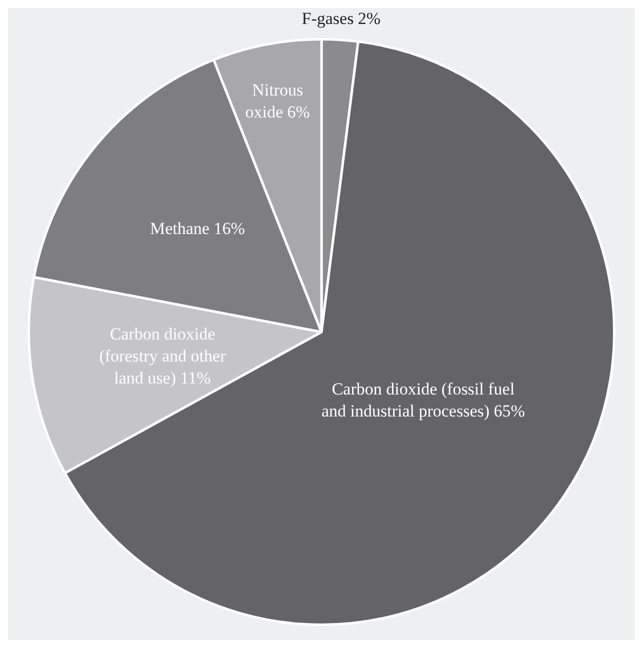 Image resolution: width=643 pixels, height=648 pixels. What do you see at coordinates (341, 18) in the screenshot?
I see `slice-label: F-gases 2%` at bounding box center [341, 18].